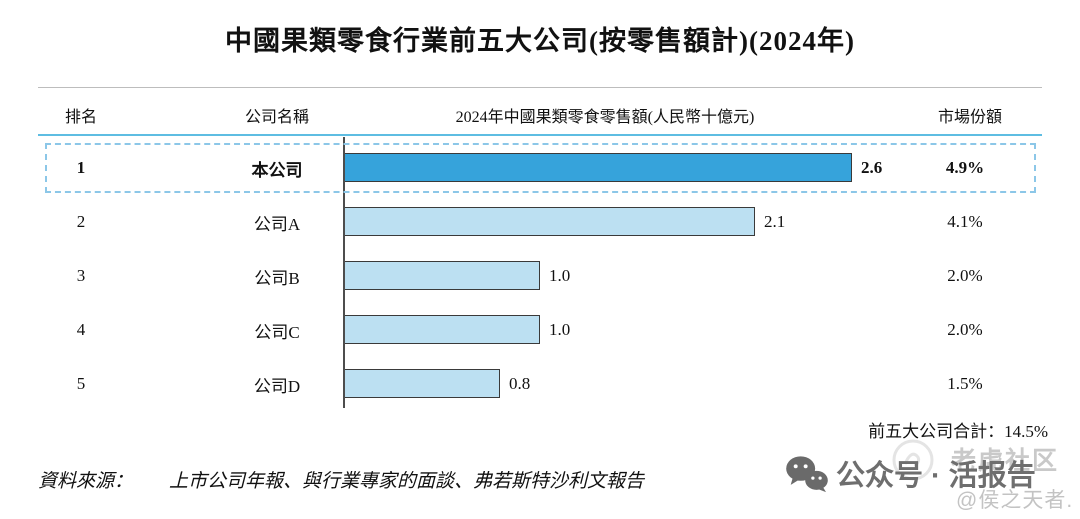 The height and width of the screenshot is (519, 1080). What do you see at coordinates (81, 275) in the screenshot?
I see `rank-cell: 3` at bounding box center [81, 275].